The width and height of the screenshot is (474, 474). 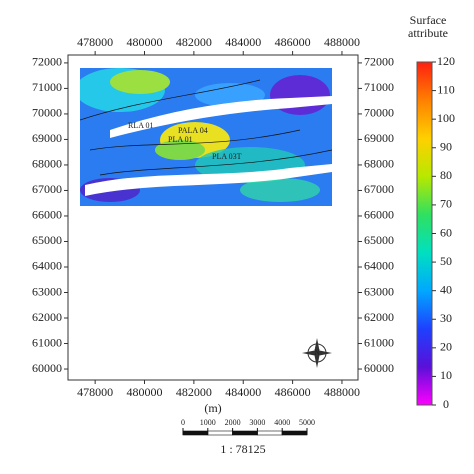 What do you see at coordinates (257, 422) in the screenshot?
I see `scale-tick-label: 3000` at bounding box center [257, 422].